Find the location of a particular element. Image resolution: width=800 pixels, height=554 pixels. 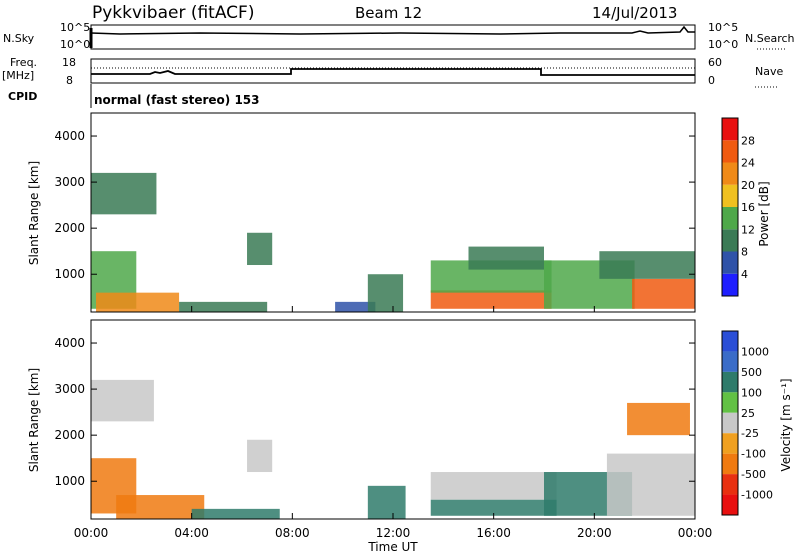

nave-tick-top: 60 is located at coordinates (715, 62).